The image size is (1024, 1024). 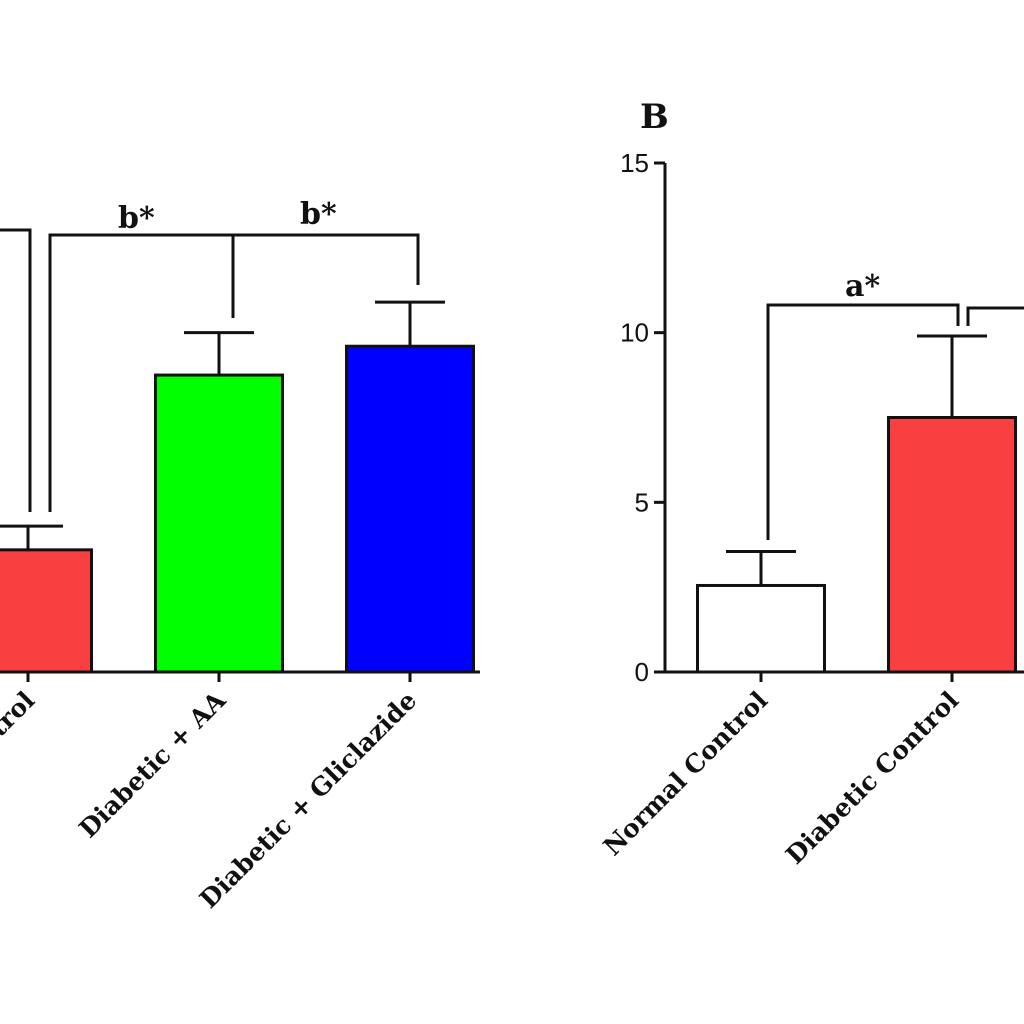 What do you see at coordinates (686, 774) in the screenshot?
I see `x-tick-label: Normal Control` at bounding box center [686, 774].